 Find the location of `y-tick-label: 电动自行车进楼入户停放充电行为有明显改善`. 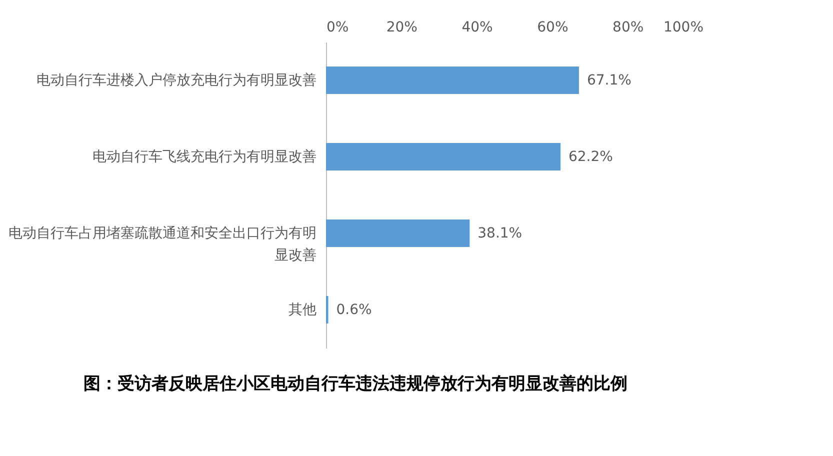

y-tick-label: 电动自行车进楼入户停放充电行为有明显改善 is located at coordinates (176, 79).